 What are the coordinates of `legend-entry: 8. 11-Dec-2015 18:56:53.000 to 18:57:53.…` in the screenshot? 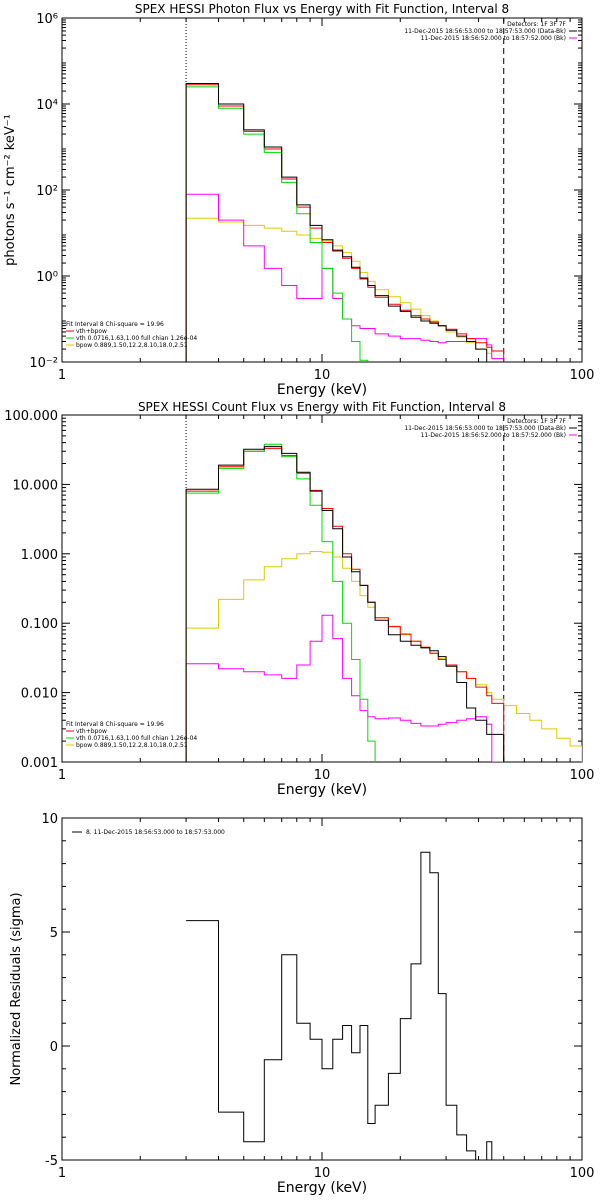 It's located at (155, 832).